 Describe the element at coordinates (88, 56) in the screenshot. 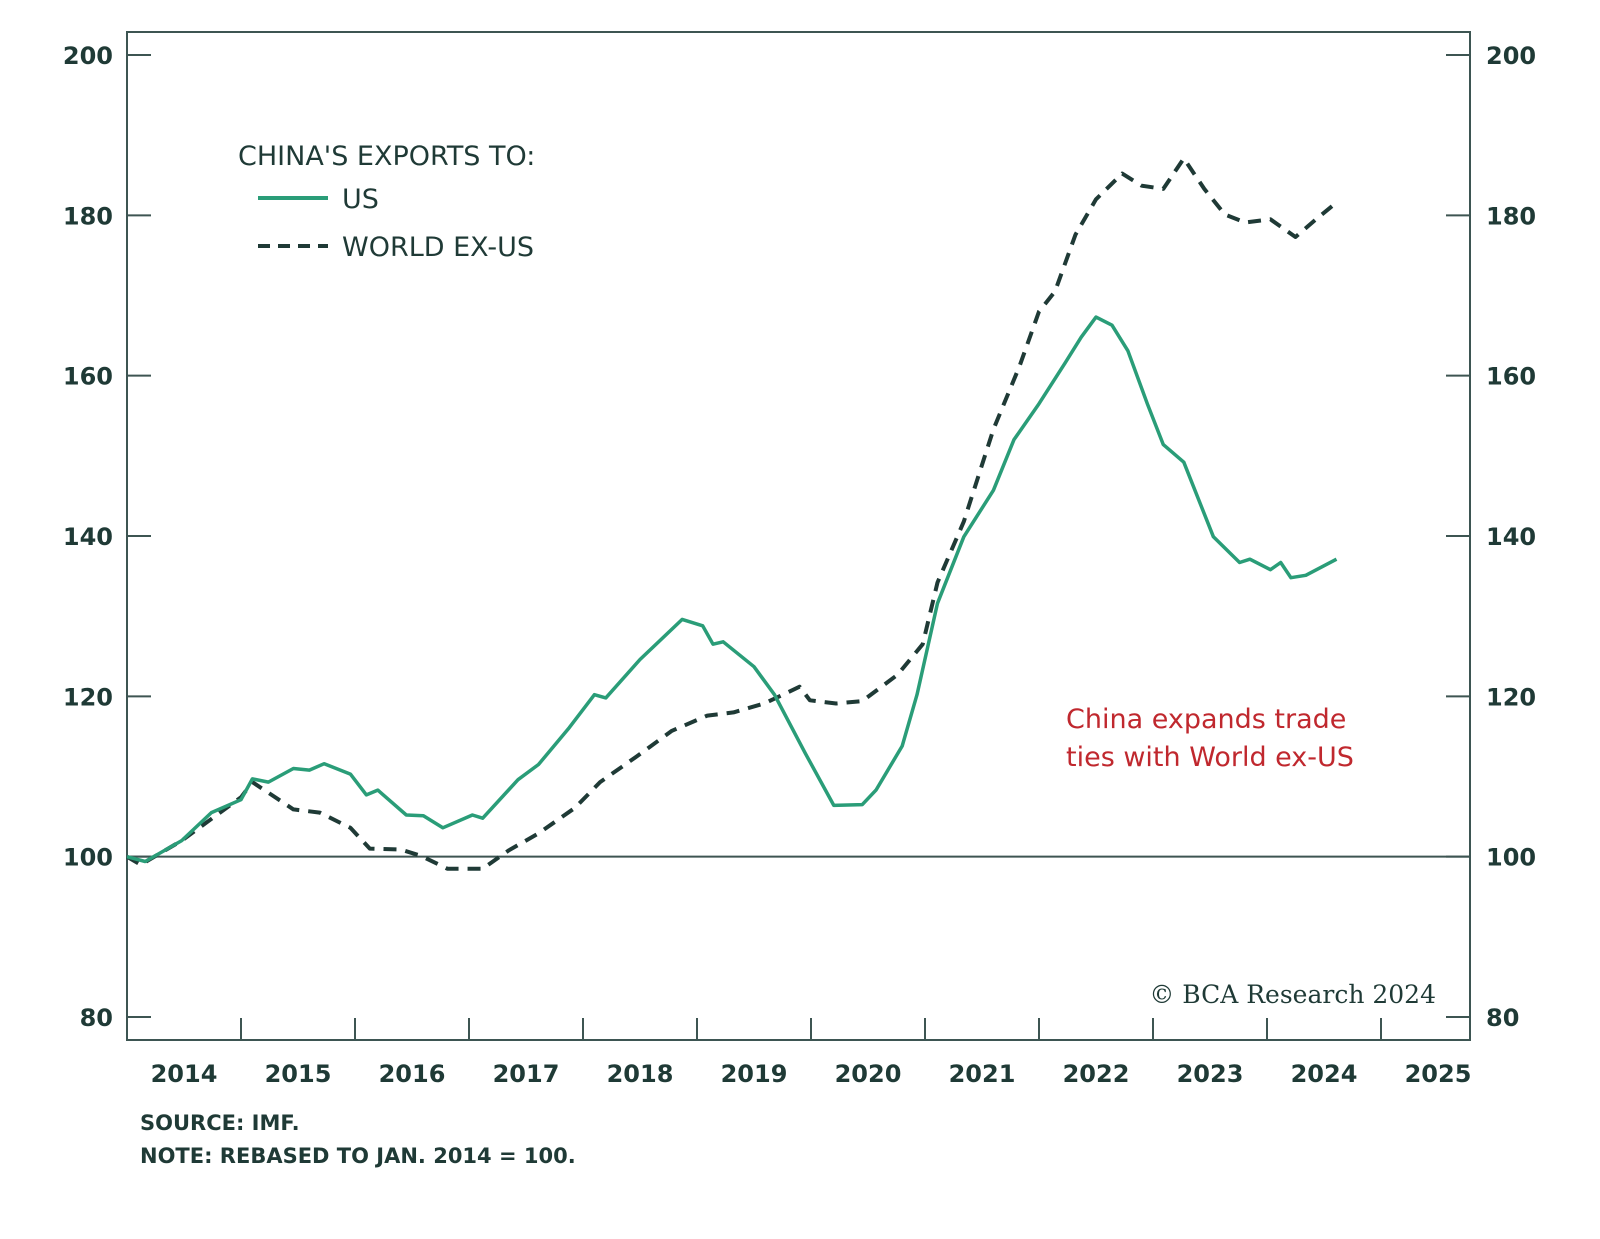

I see `y-tick-label-left: 200` at that location.